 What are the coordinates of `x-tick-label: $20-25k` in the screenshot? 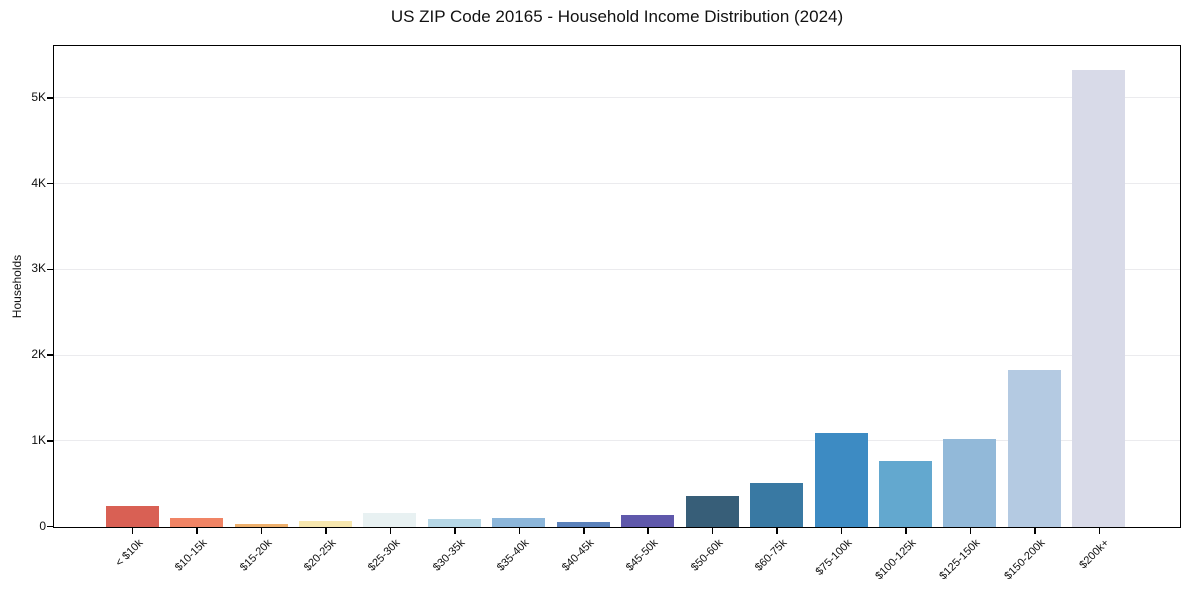 It's located at (320, 555).